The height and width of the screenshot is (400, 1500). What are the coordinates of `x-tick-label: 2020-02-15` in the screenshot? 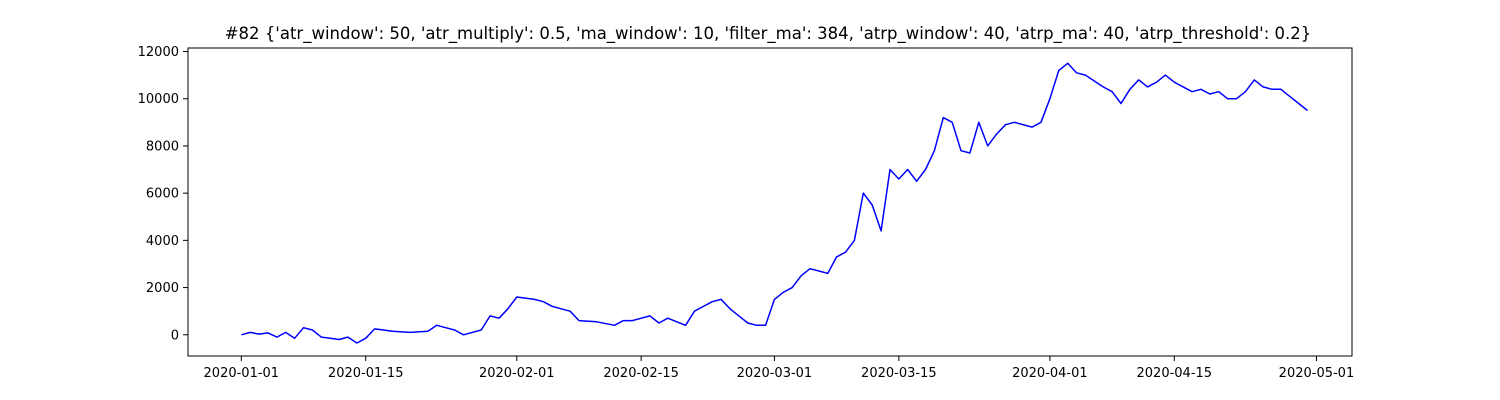 It's located at (641, 373).